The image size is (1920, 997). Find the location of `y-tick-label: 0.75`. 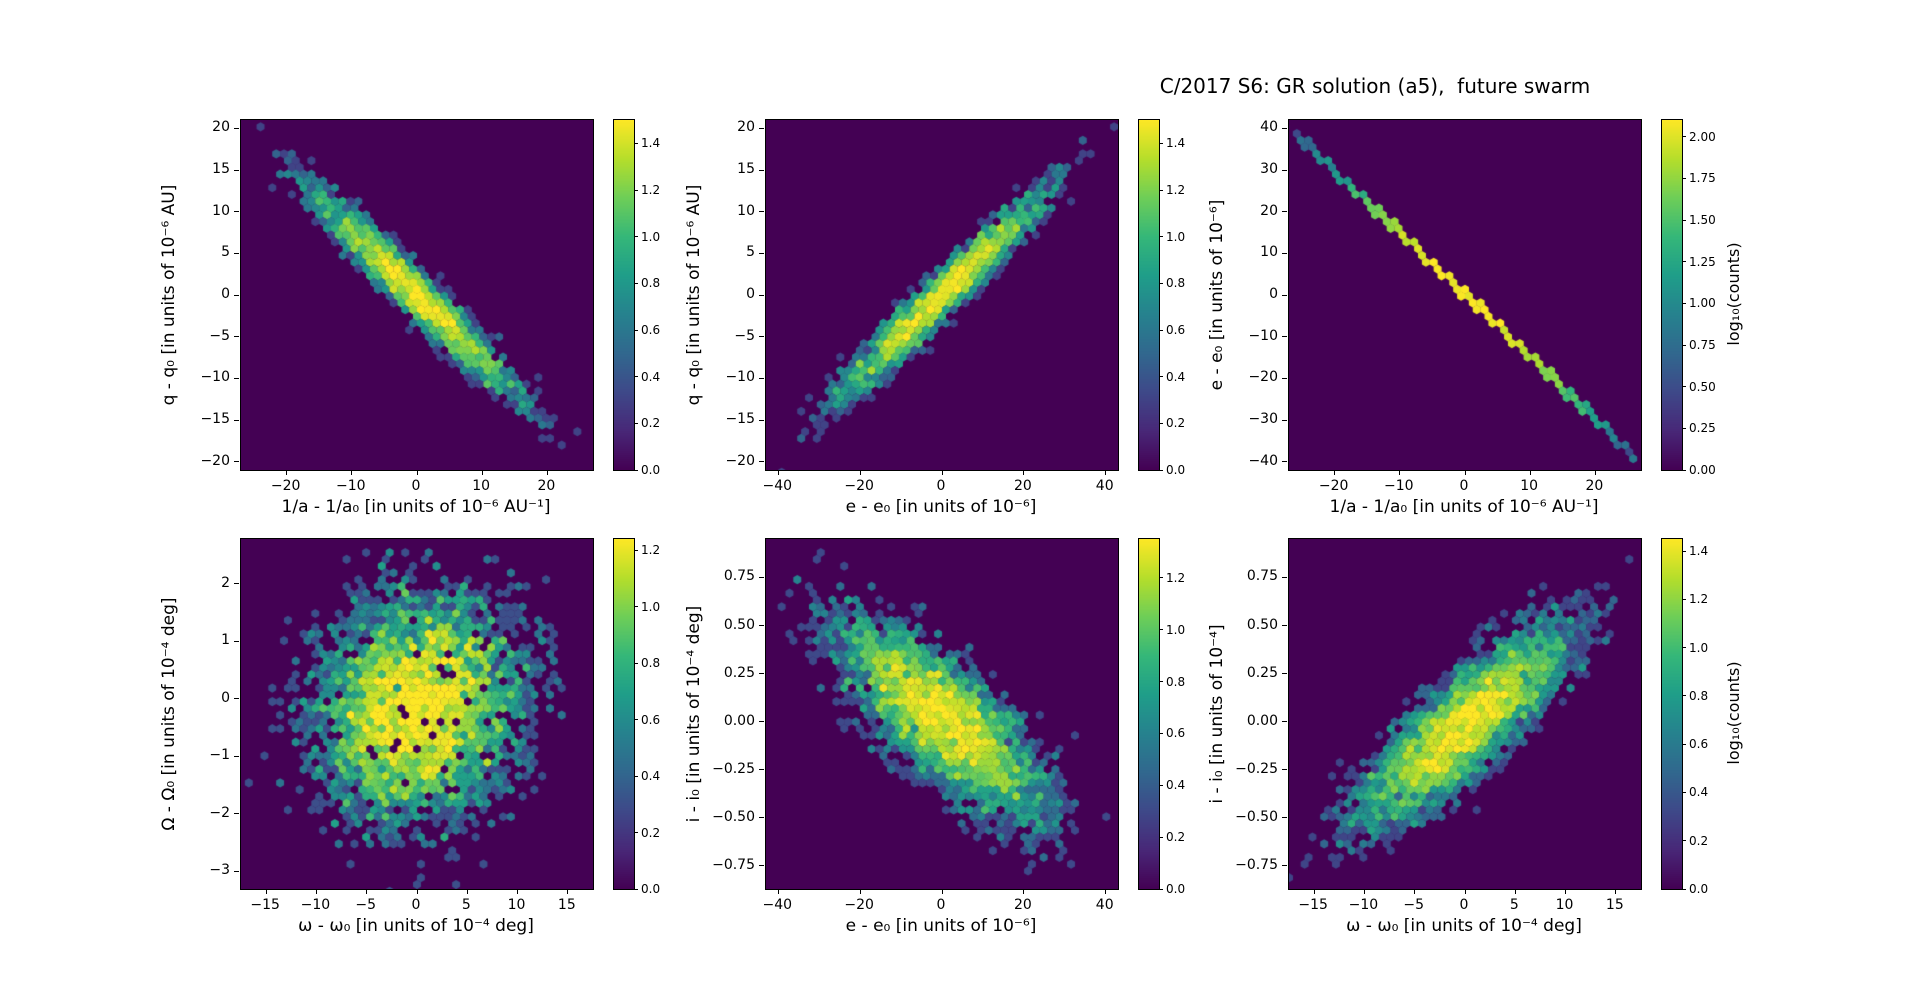

y-tick-label: 0.75 is located at coordinates (739, 576).